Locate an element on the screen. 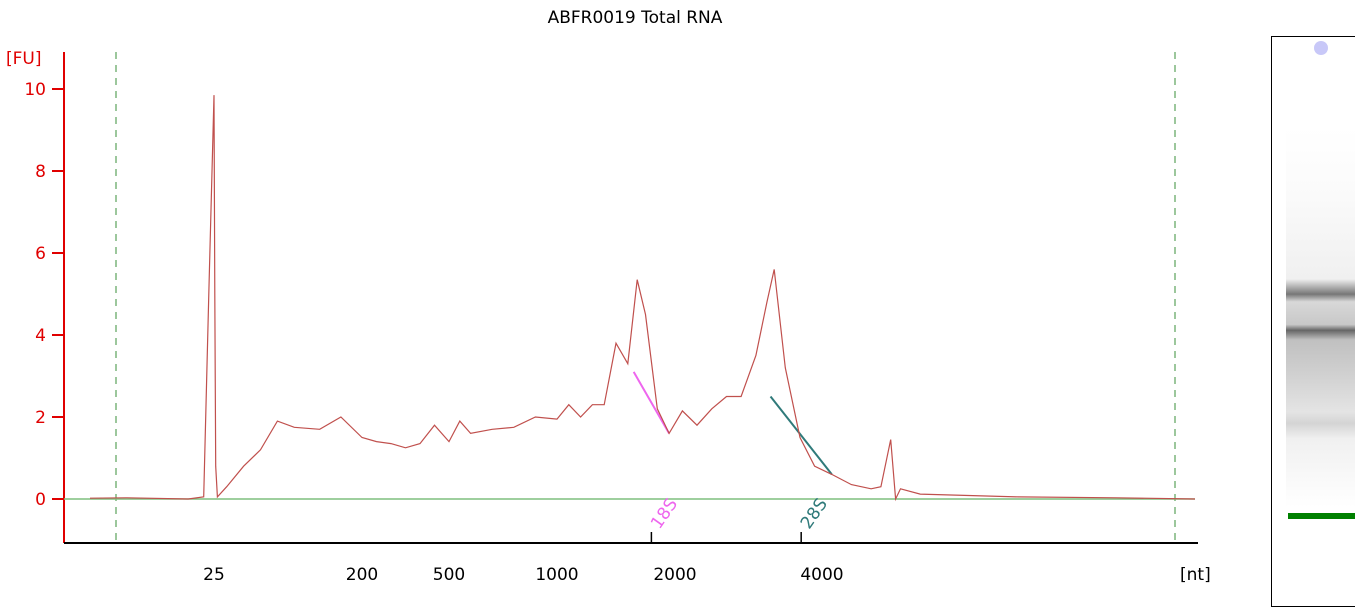 This screenshot has width=1355, height=609. peak-28s-line is located at coordinates (801, 435).